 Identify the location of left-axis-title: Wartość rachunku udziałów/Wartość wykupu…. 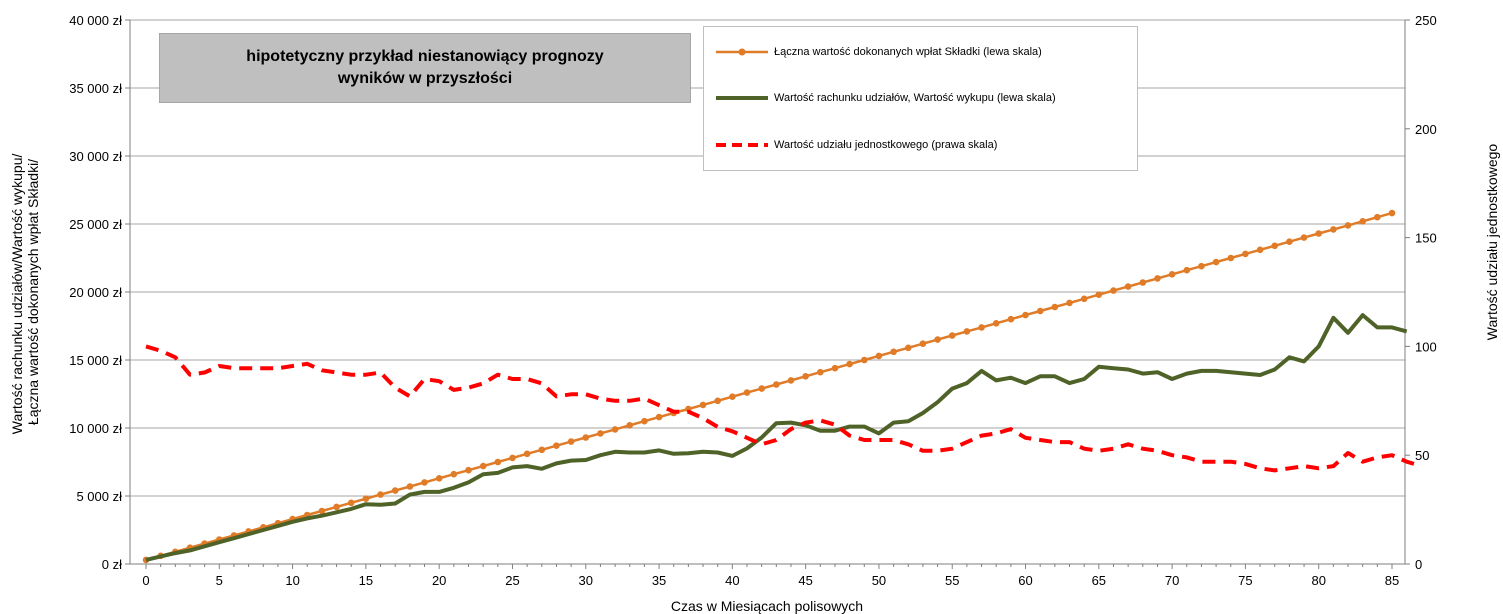
(25, 292).